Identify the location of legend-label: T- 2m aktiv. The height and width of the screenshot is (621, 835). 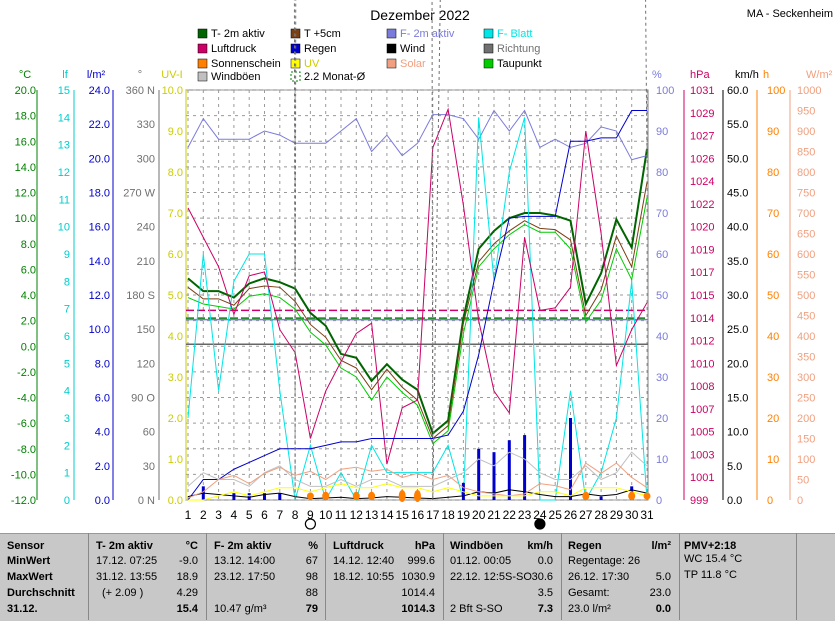
(238, 34).